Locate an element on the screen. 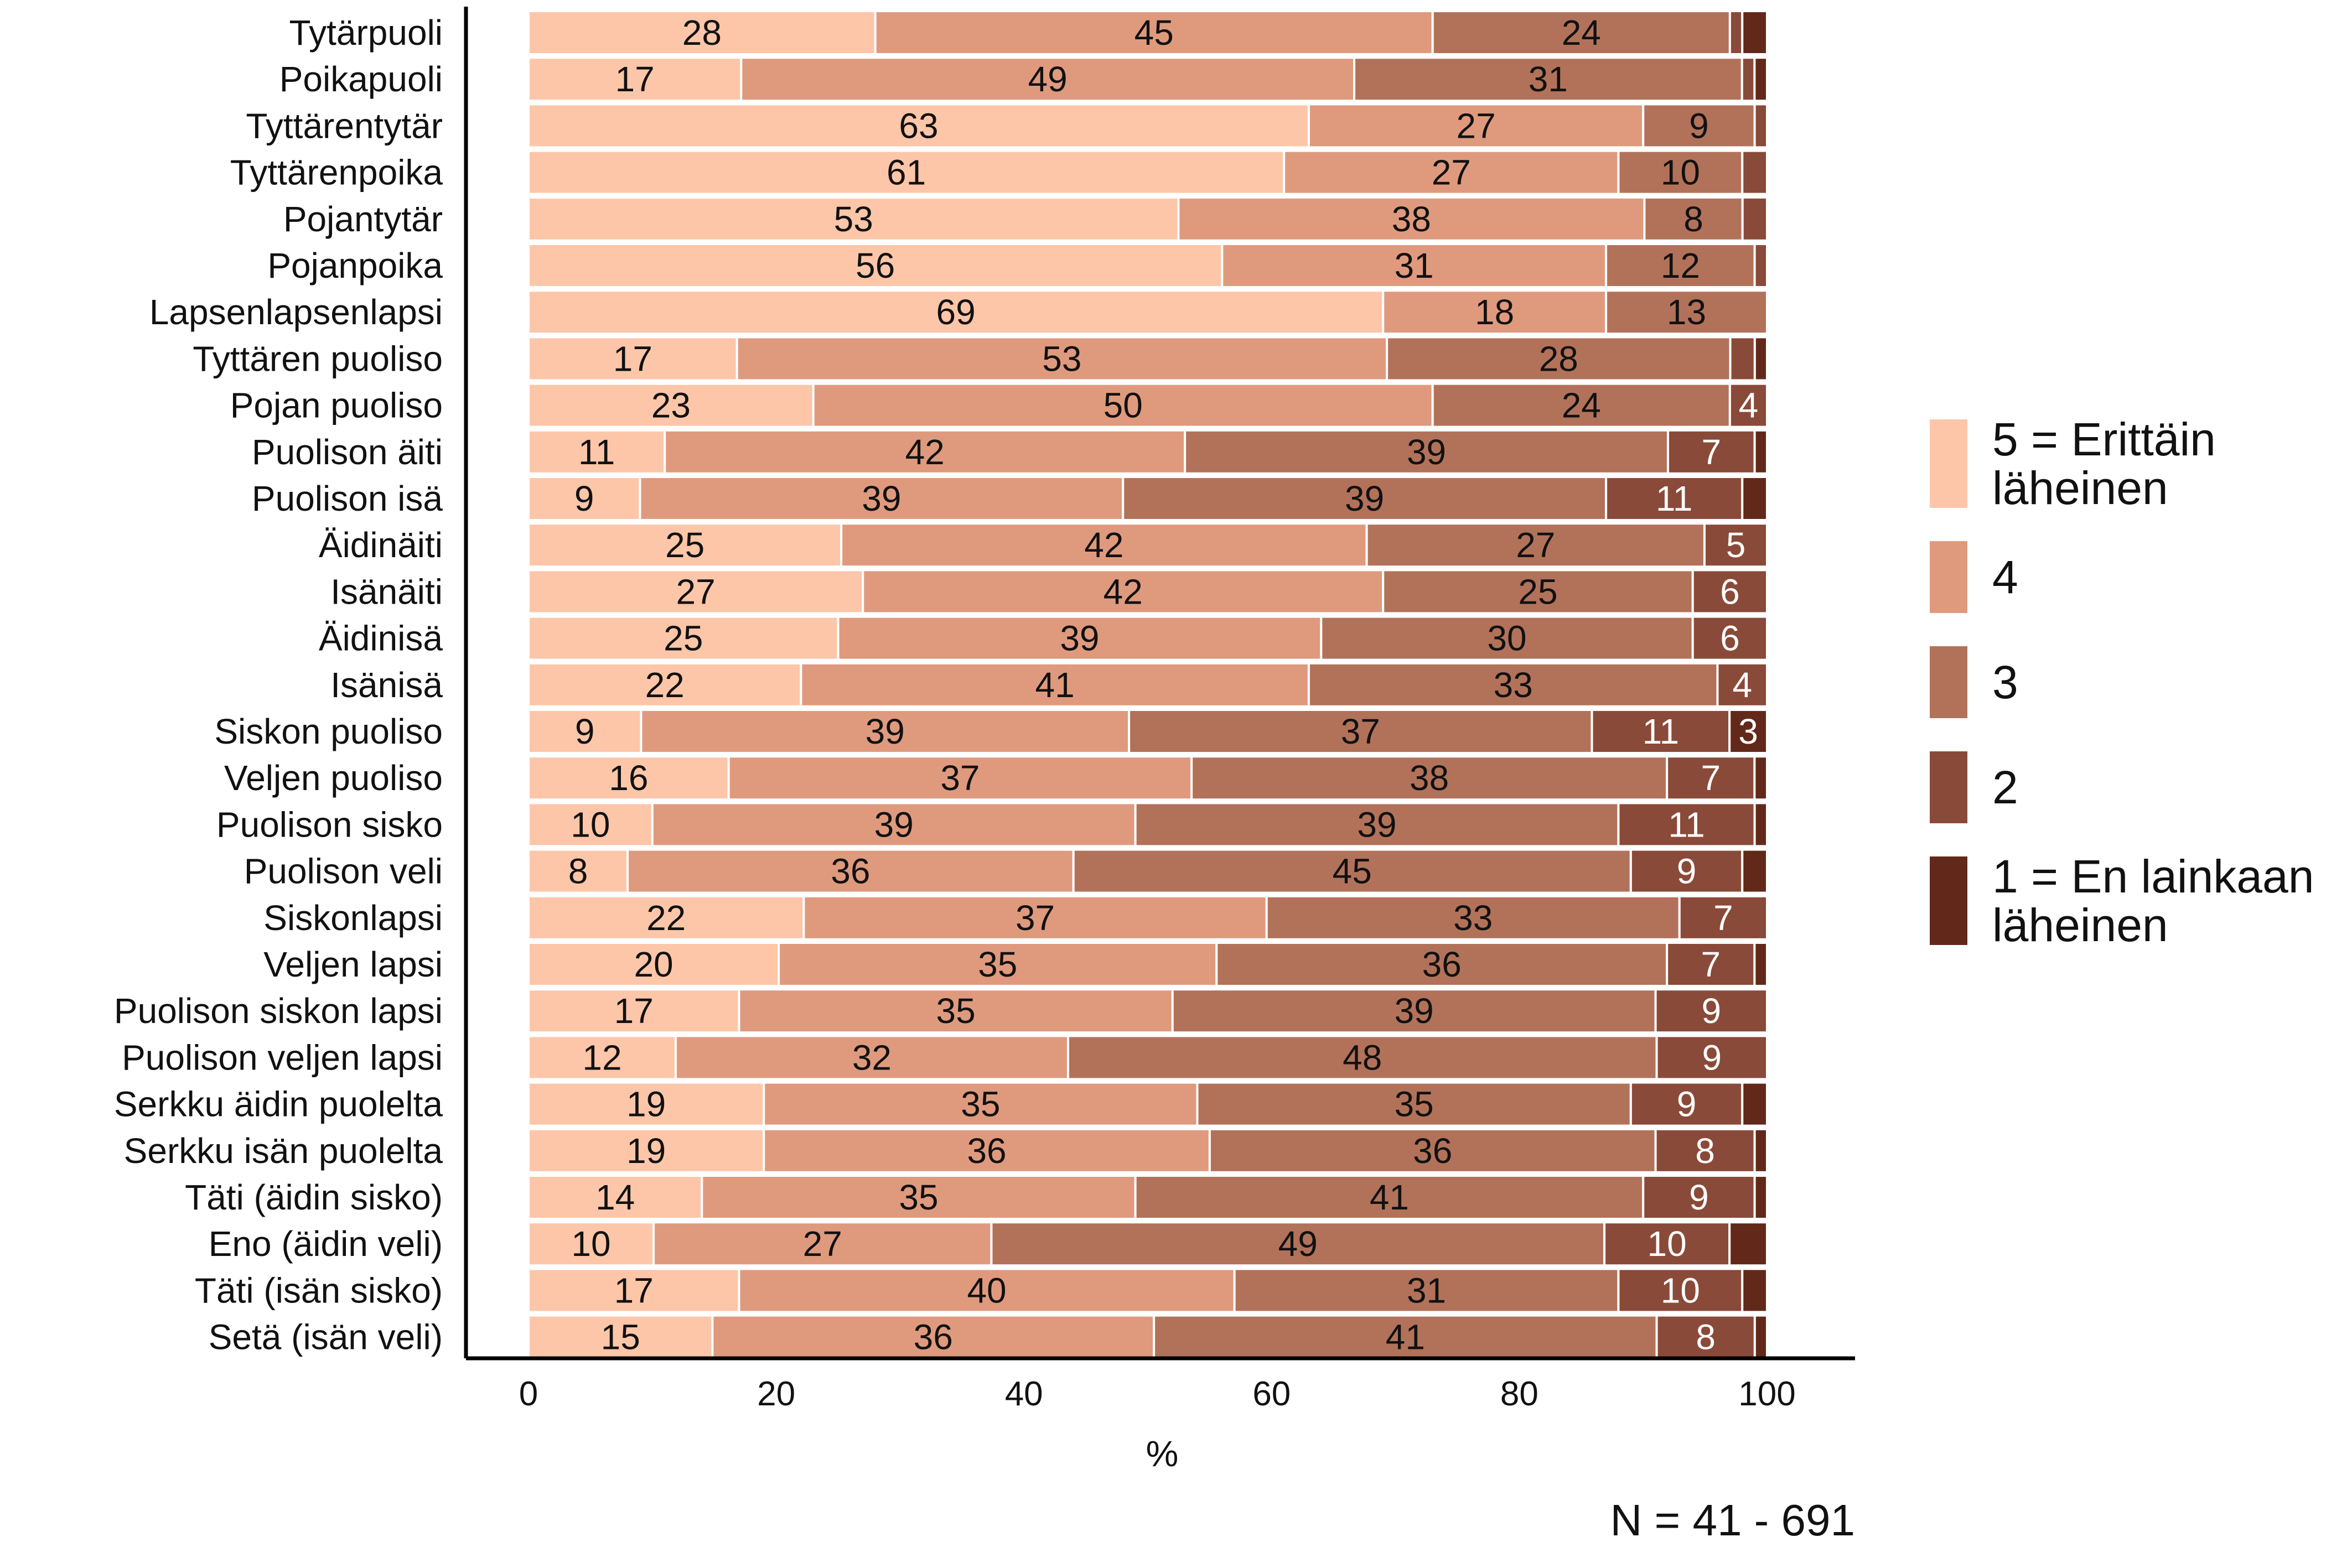 Image resolution: width=2352 pixels, height=1568 pixels. legend-label: 4 is located at coordinates (2005, 577).